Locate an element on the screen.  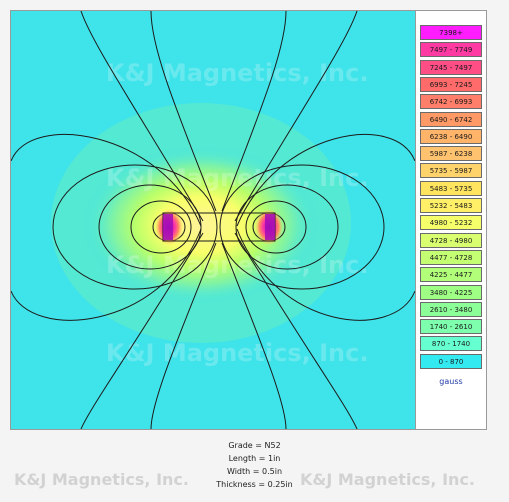
legend-item: 6742 - 6993 is located at coordinates (451, 102).